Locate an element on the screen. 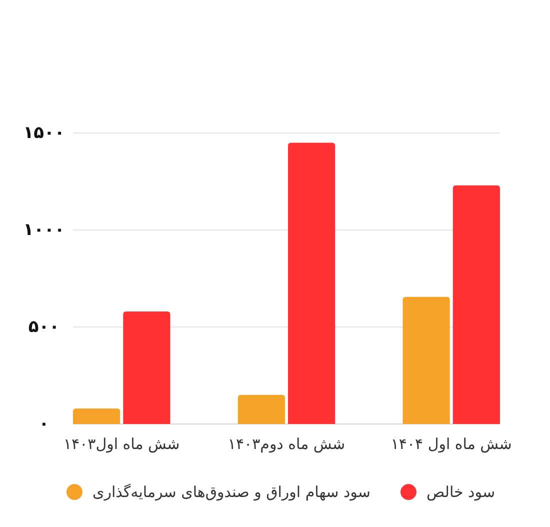 The height and width of the screenshot is (527, 550). x-tick-label: شش ماه اول۱۴۰۳ is located at coordinates (122, 444).